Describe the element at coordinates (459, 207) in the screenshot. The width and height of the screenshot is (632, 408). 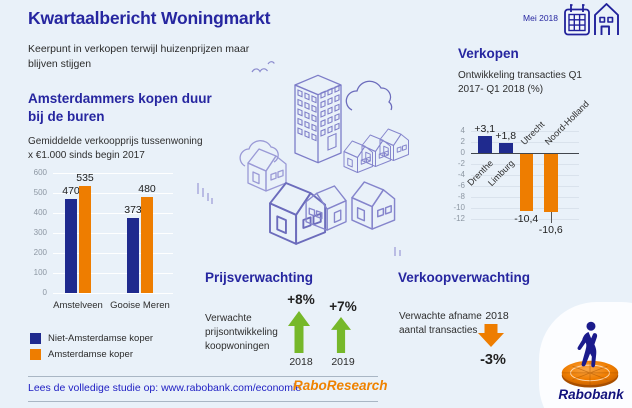
I see `axis-tick-label: -10` at that location.